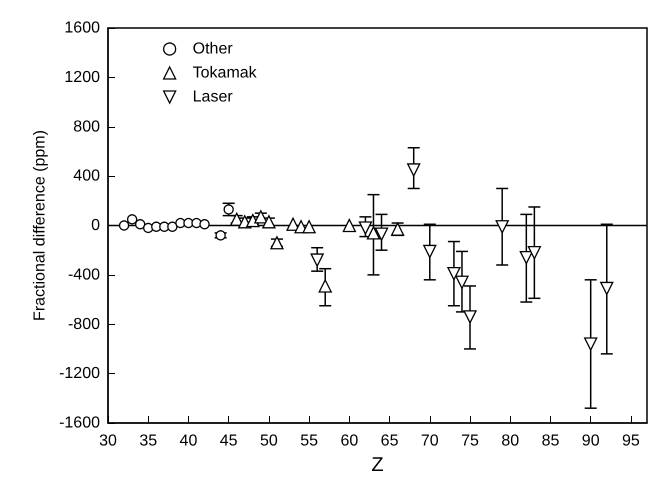 This screenshot has width=670, height=495. I want to click on x-tick-label: 80, so click(510, 441).